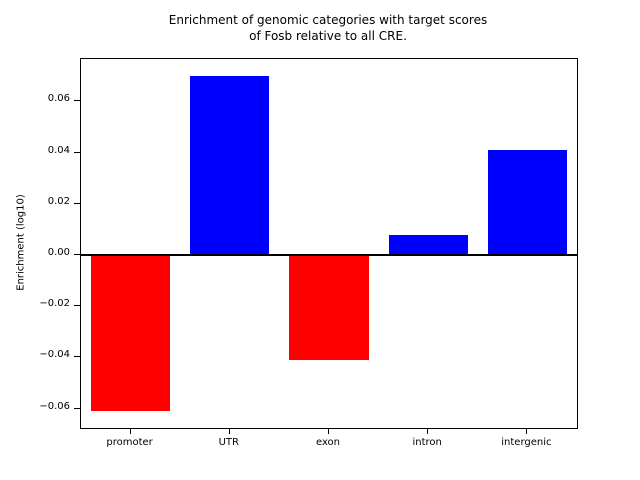  I want to click on bar-intron, so click(428, 244).